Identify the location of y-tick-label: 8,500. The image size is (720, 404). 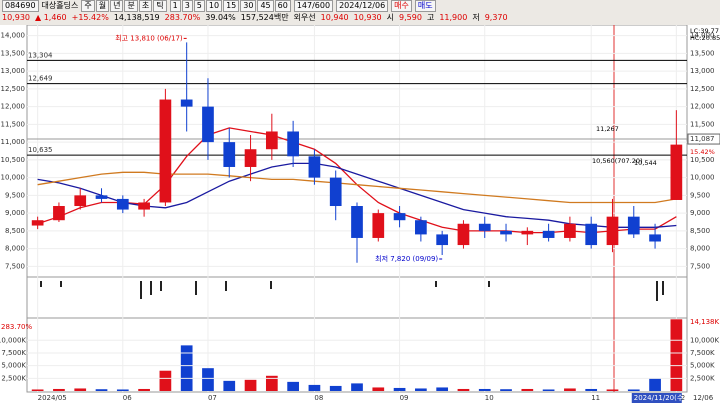
(15, 231).